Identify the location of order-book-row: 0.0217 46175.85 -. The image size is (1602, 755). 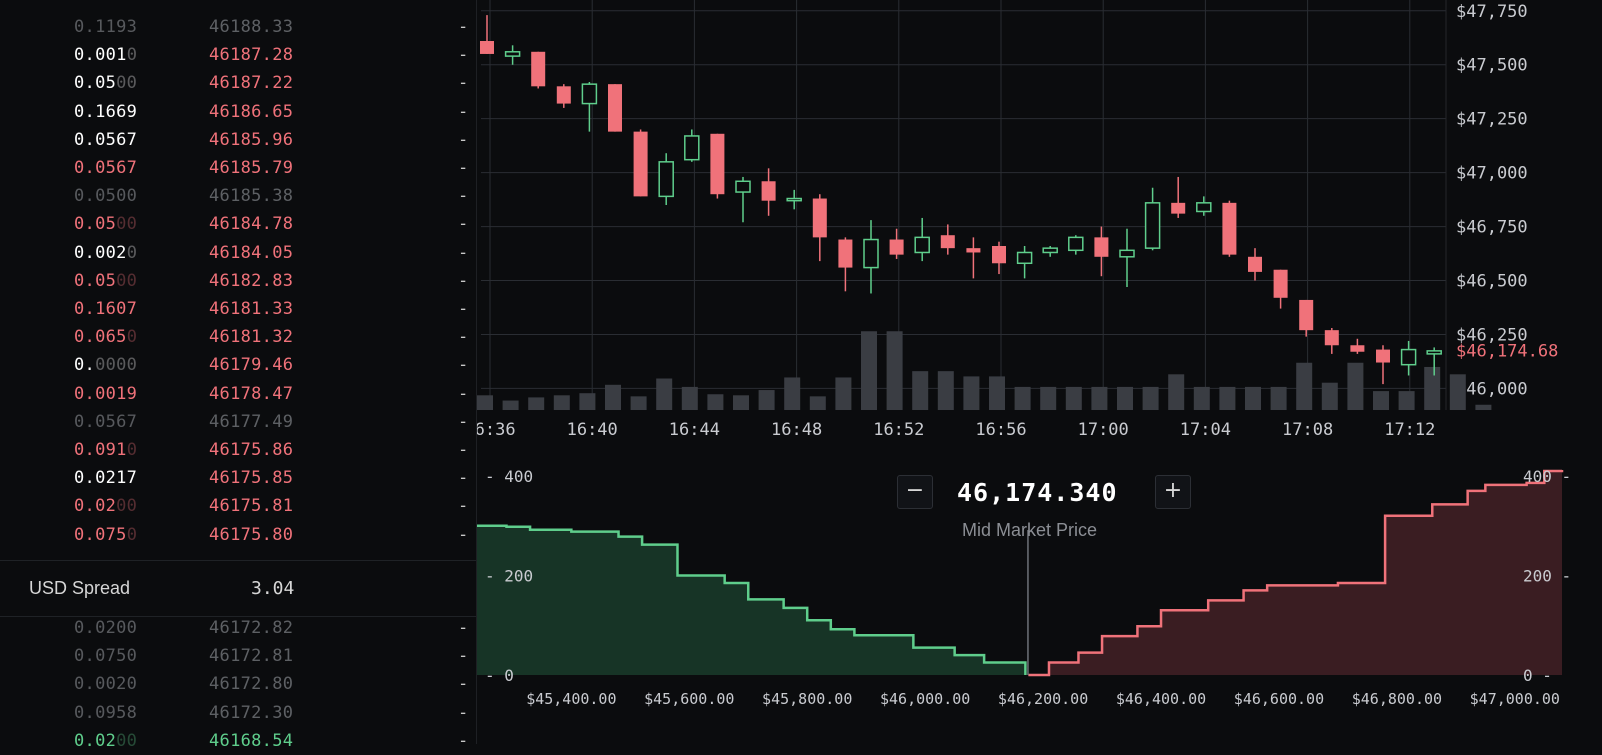
(238, 478).